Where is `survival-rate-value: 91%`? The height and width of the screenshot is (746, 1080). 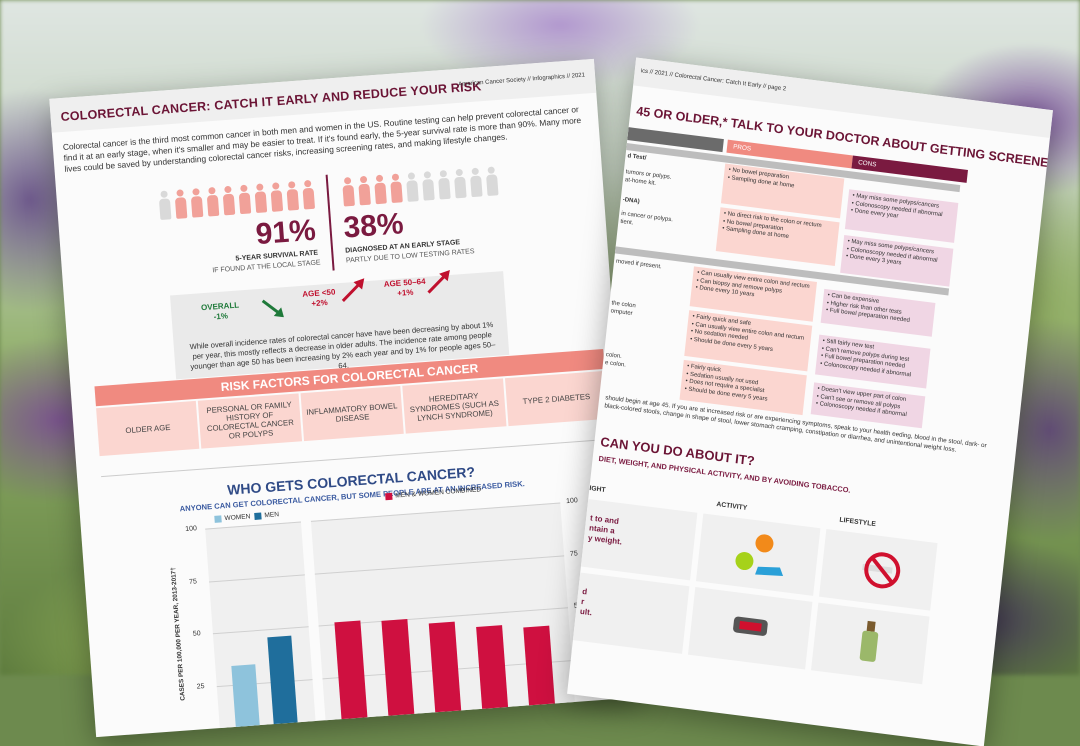 survival-rate-value: 91% is located at coordinates (285, 232).